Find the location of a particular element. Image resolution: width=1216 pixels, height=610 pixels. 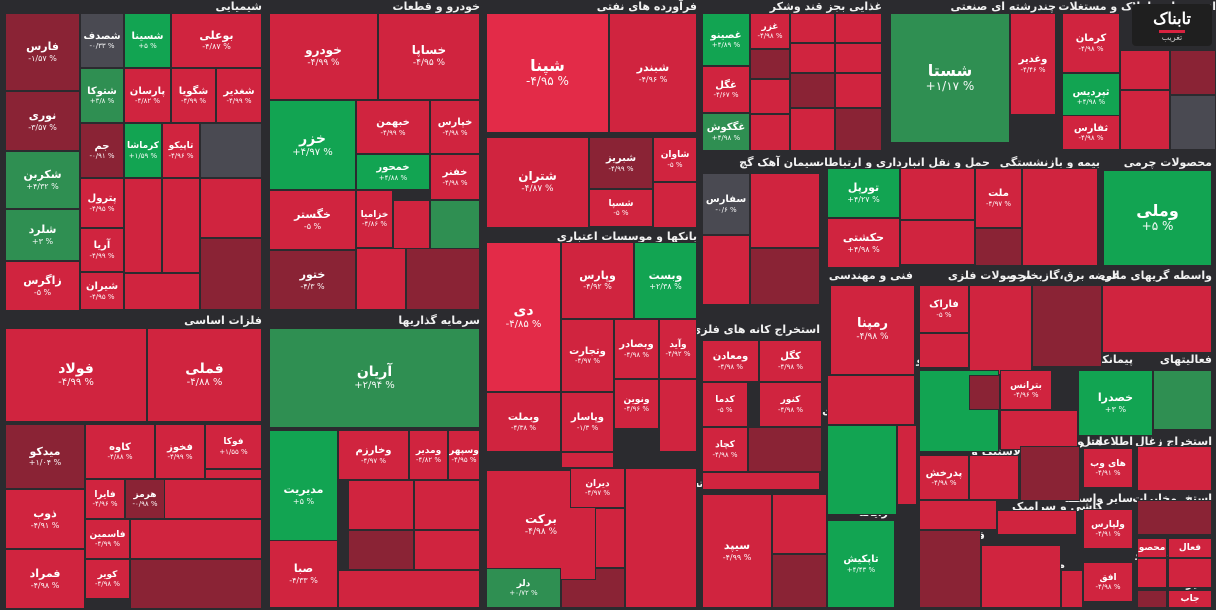

stock-tile: کرماشا +۱/۵۹ % is located at coordinates (143, 150).